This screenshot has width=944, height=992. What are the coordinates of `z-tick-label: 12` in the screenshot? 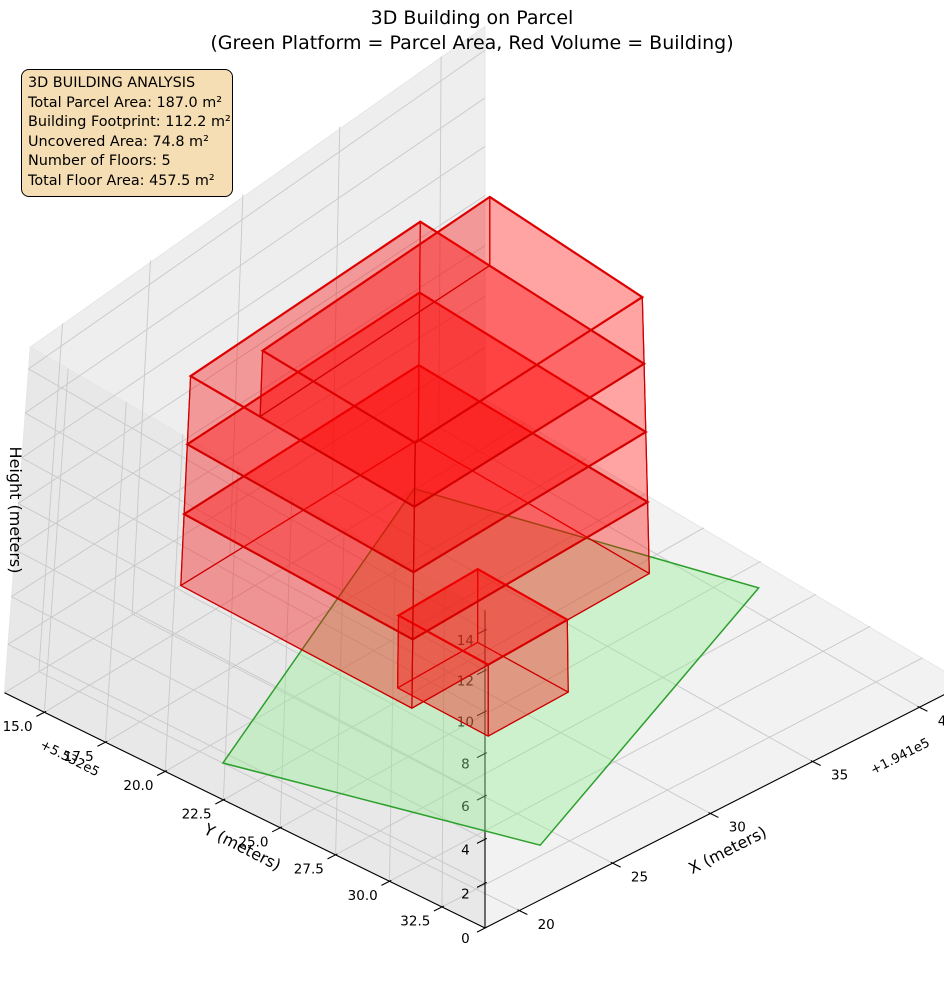 It's located at (465, 682).